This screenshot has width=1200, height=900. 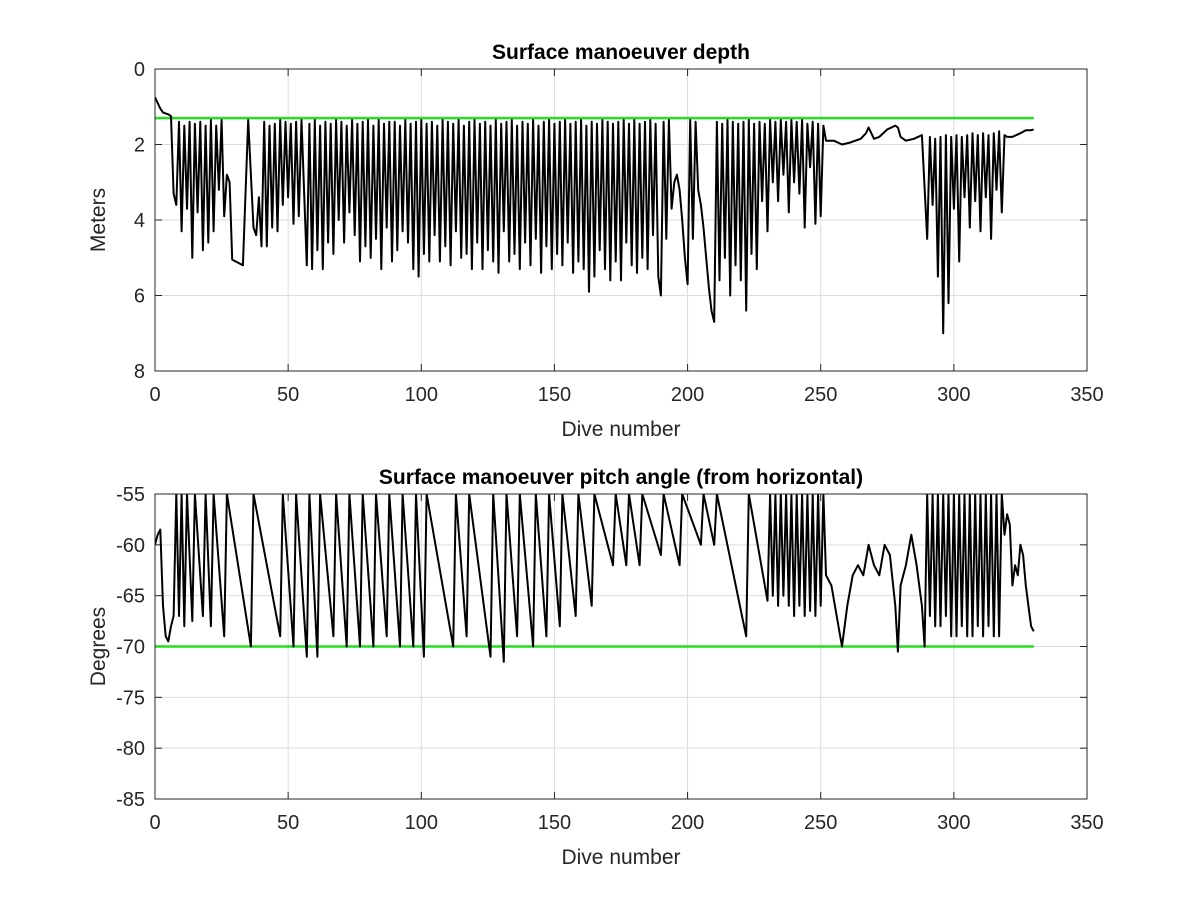 I want to click on y-tick-label: 8, so click(x=139, y=372).